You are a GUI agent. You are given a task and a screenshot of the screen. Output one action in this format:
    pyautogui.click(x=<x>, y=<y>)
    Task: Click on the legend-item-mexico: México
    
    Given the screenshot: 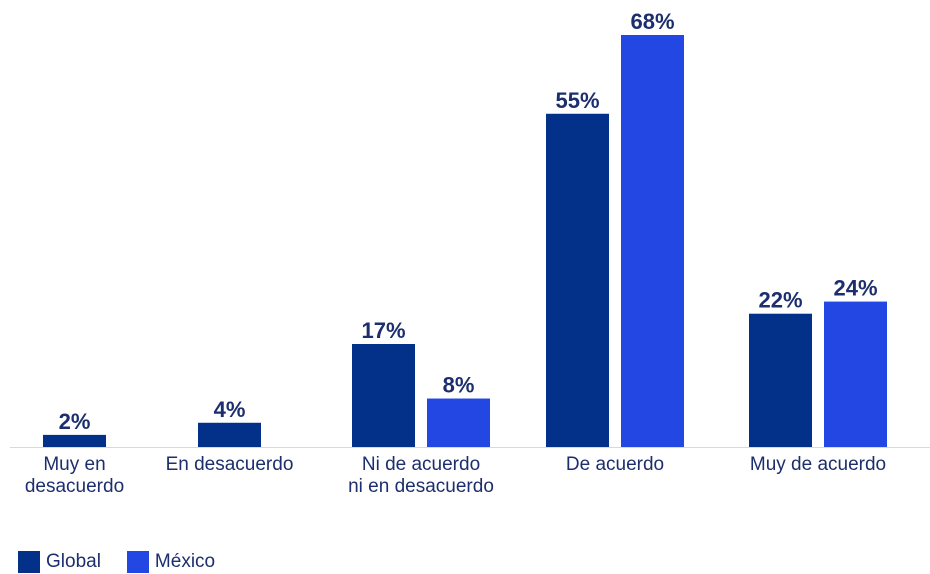 What is the action you would take?
    pyautogui.click(x=171, y=562)
    